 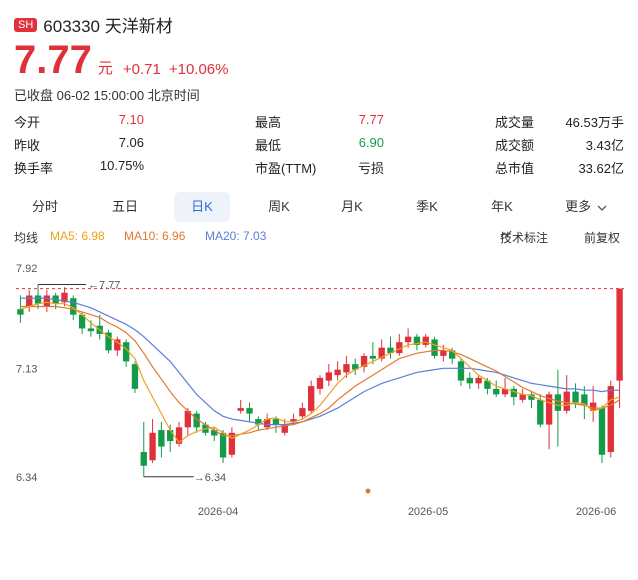 What do you see at coordinates (108, 26) in the screenshot?
I see `stock-title: 603330 天洋新材` at bounding box center [108, 26].